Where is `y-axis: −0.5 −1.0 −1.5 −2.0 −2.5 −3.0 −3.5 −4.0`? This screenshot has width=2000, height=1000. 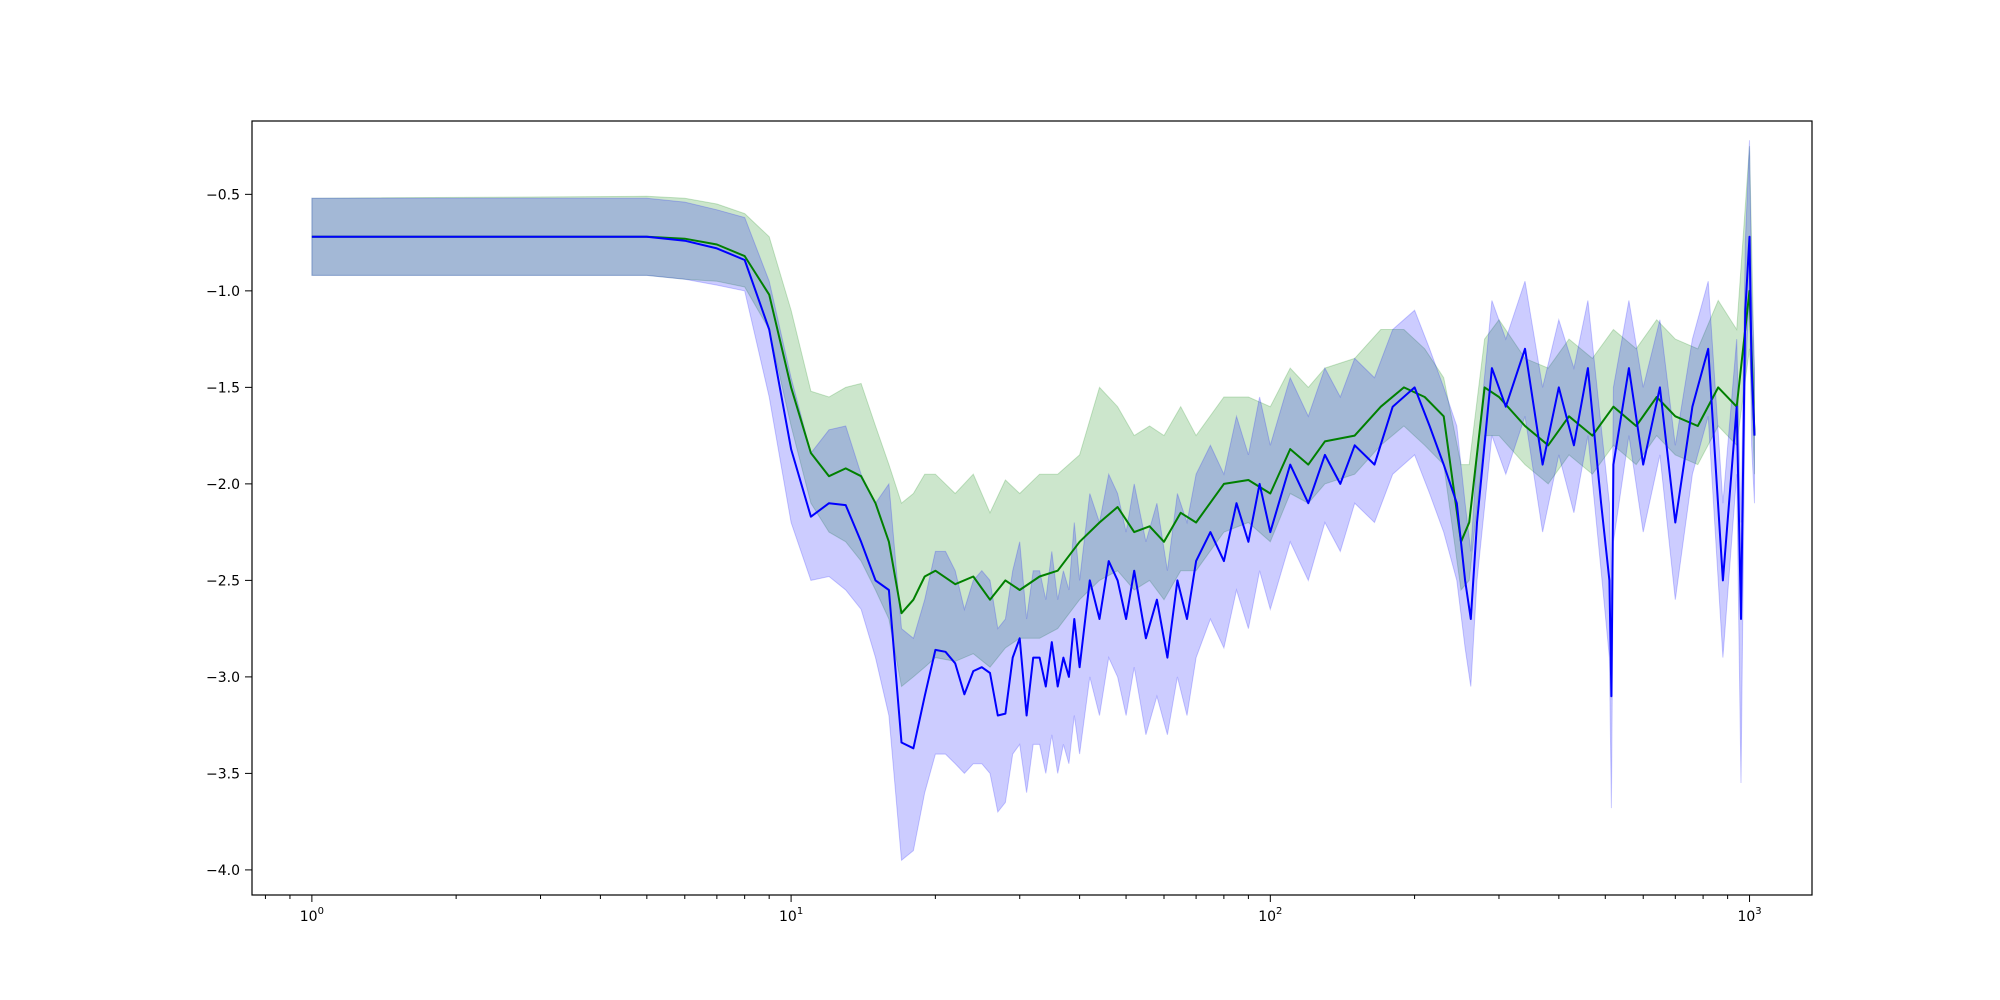 y-axis: −0.5 −1.0 −1.5 −2.0 −2.5 −3.0 −3.5 −4.0 is located at coordinates (229, 533).